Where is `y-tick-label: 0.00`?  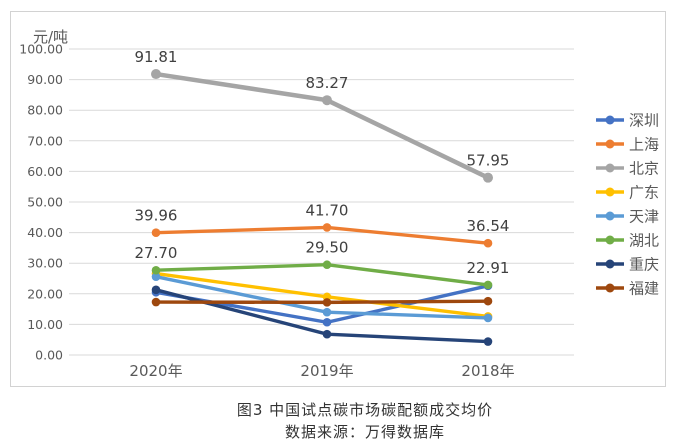 y-tick-label: 0.00 is located at coordinates (49, 355).